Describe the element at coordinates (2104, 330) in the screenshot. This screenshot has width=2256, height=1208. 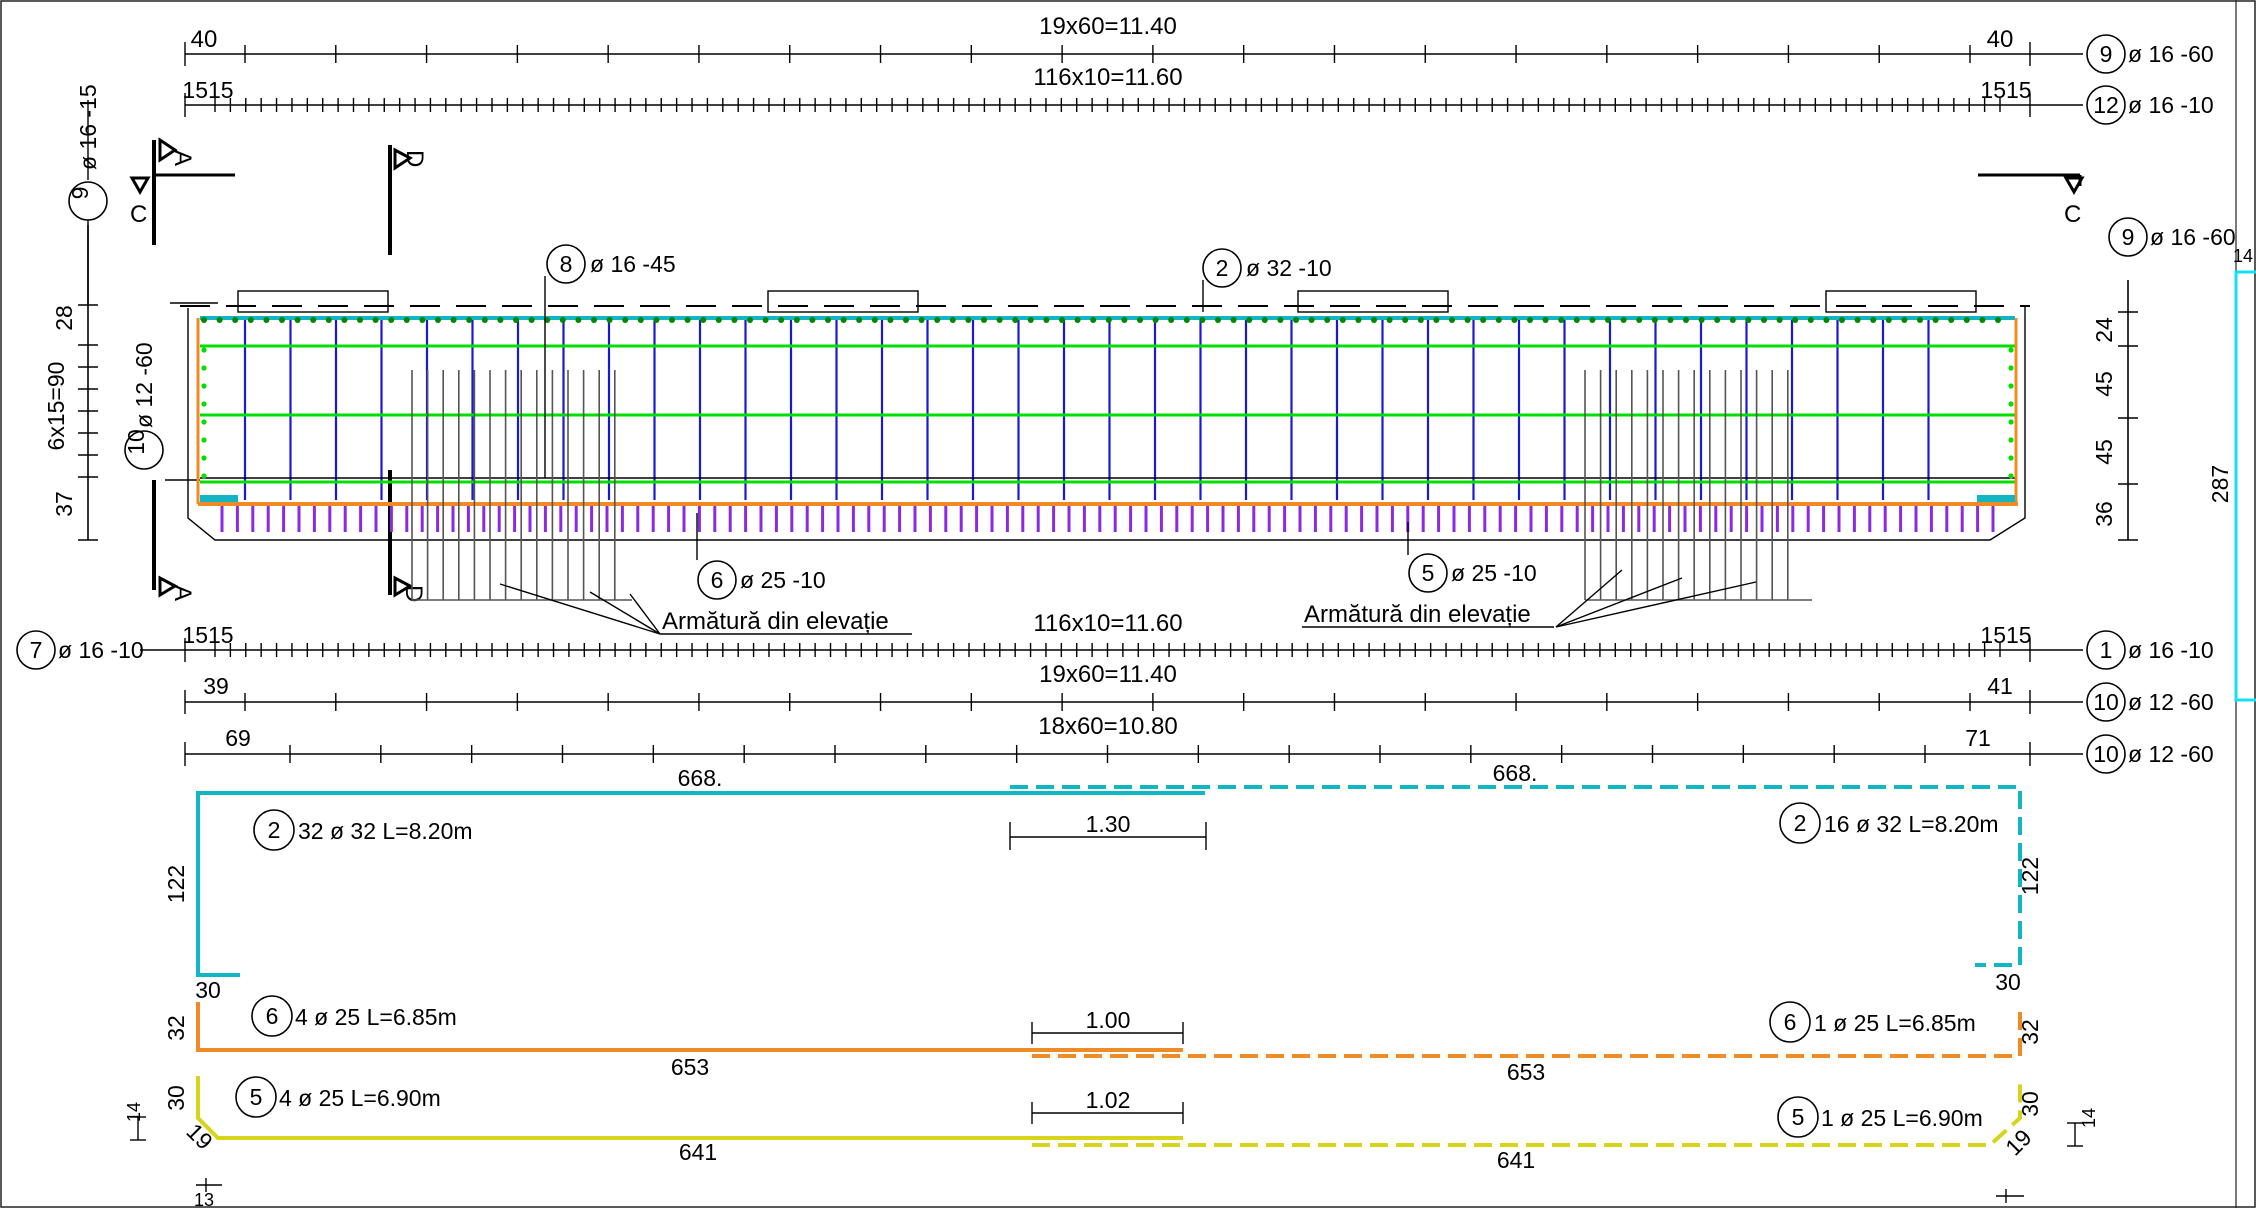
I see `right-dim-24: 24` at that location.